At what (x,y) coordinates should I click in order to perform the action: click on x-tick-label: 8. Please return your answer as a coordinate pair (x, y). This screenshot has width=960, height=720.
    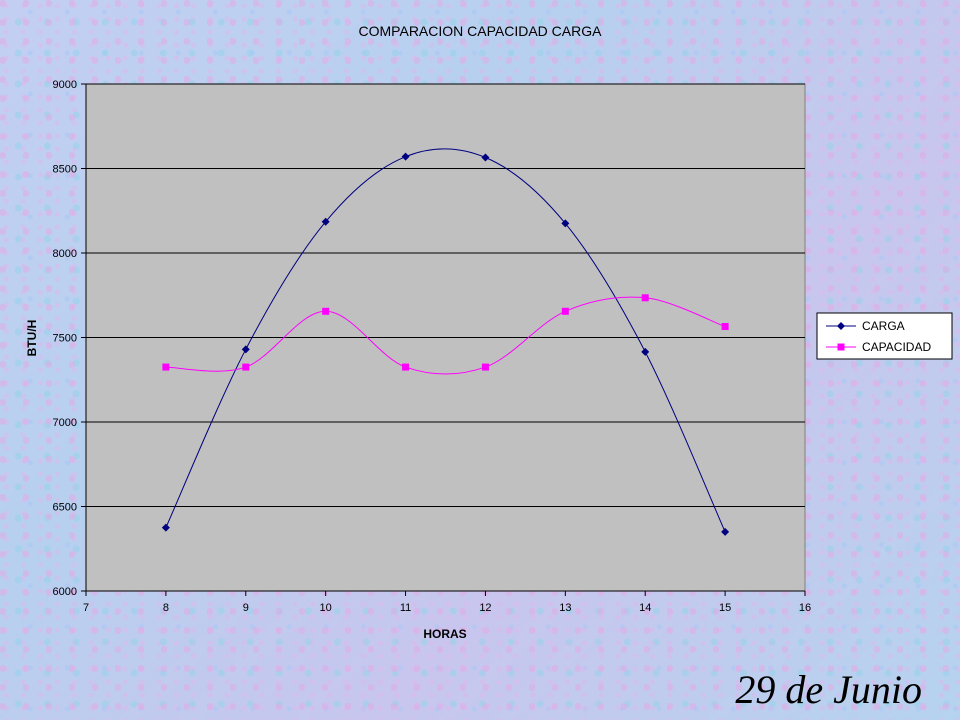
    Looking at the image, I should click on (166, 608).